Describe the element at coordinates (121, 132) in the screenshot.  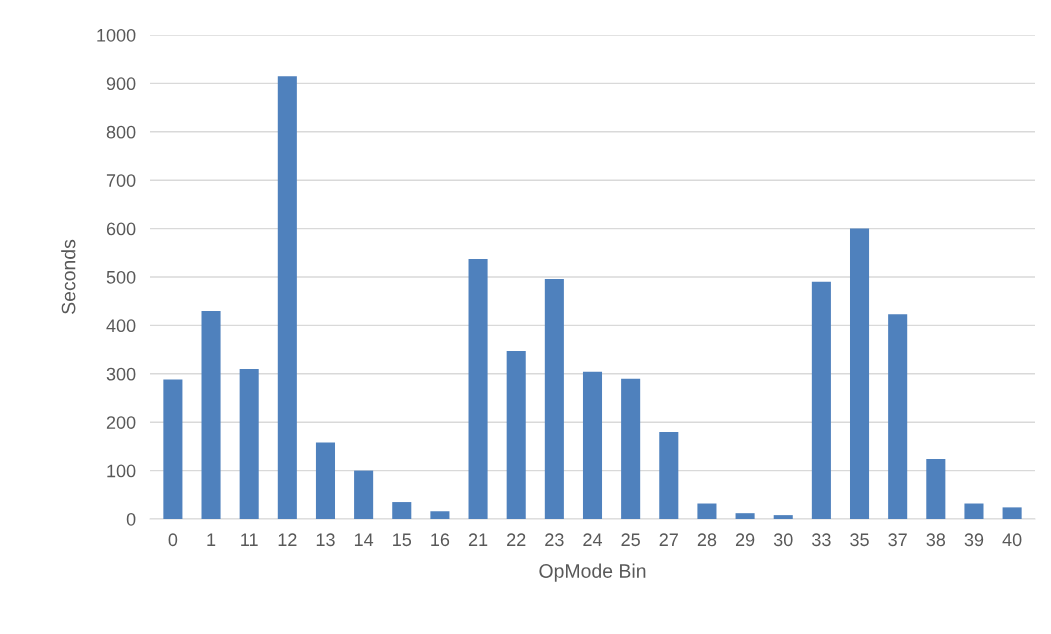
I see `y-tick-label: 800` at that location.